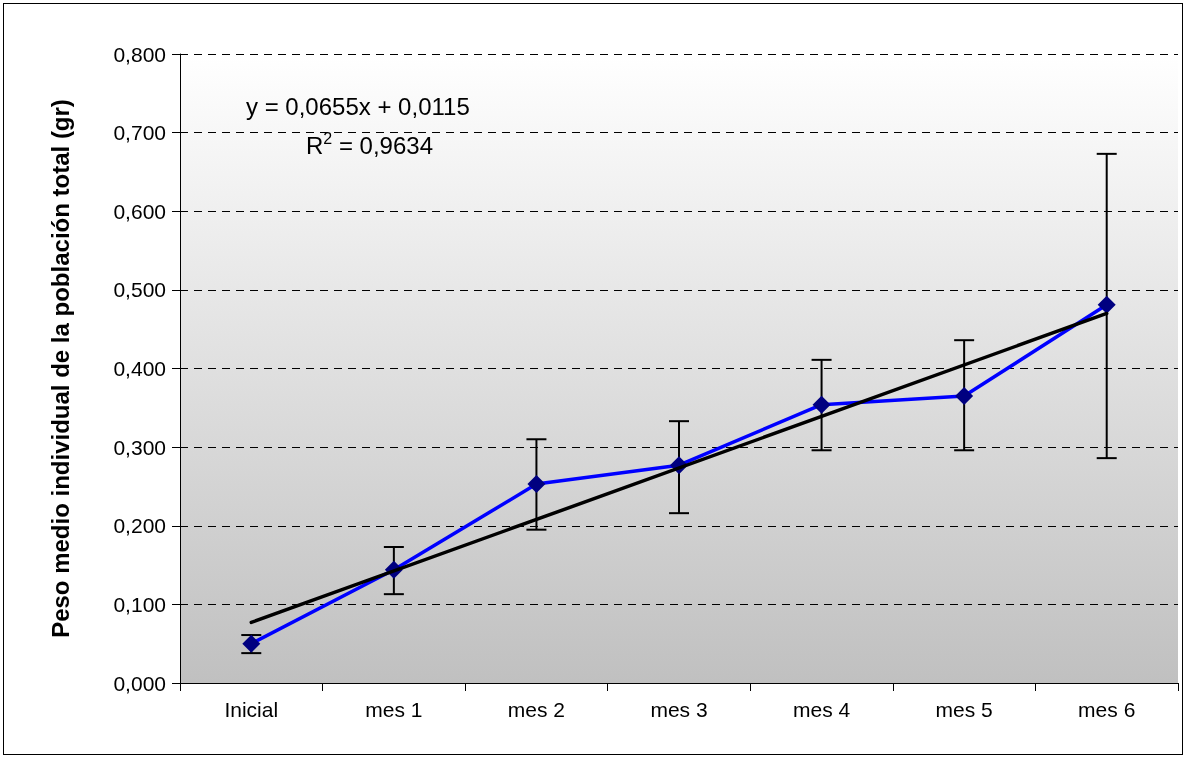 This screenshot has width=1188, height=760. What do you see at coordinates (1107, 709) in the screenshot?
I see `x-tick-label: mes 6` at bounding box center [1107, 709].